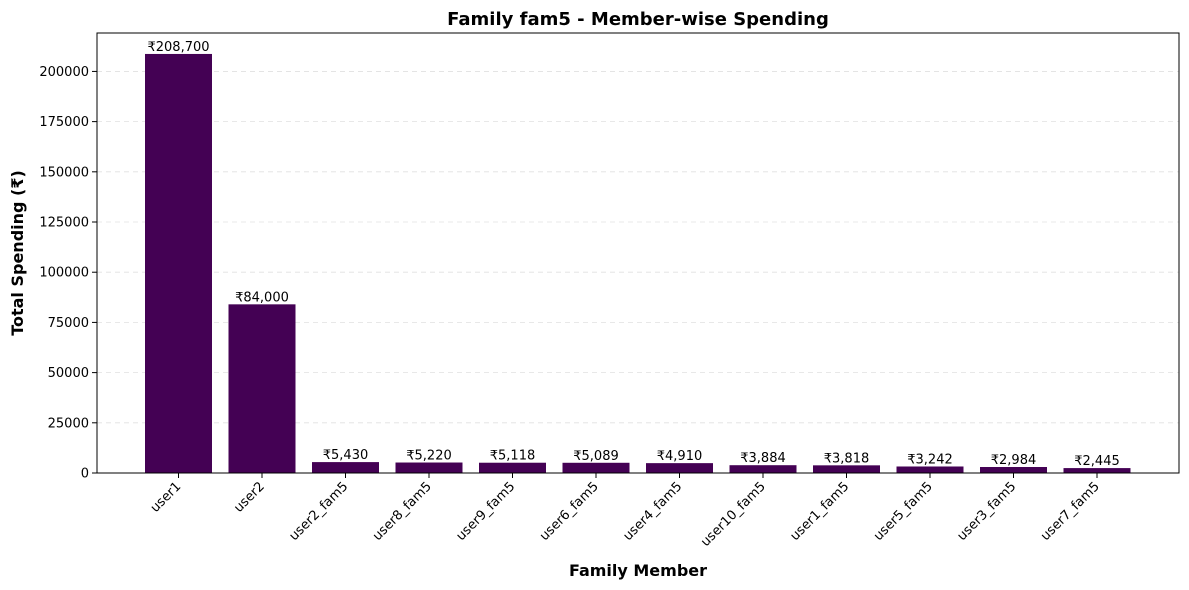 This screenshot has height=590, width=1189. What do you see at coordinates (680, 456) in the screenshot?
I see `data-label-user4_fam5: ₹4,910` at bounding box center [680, 456].